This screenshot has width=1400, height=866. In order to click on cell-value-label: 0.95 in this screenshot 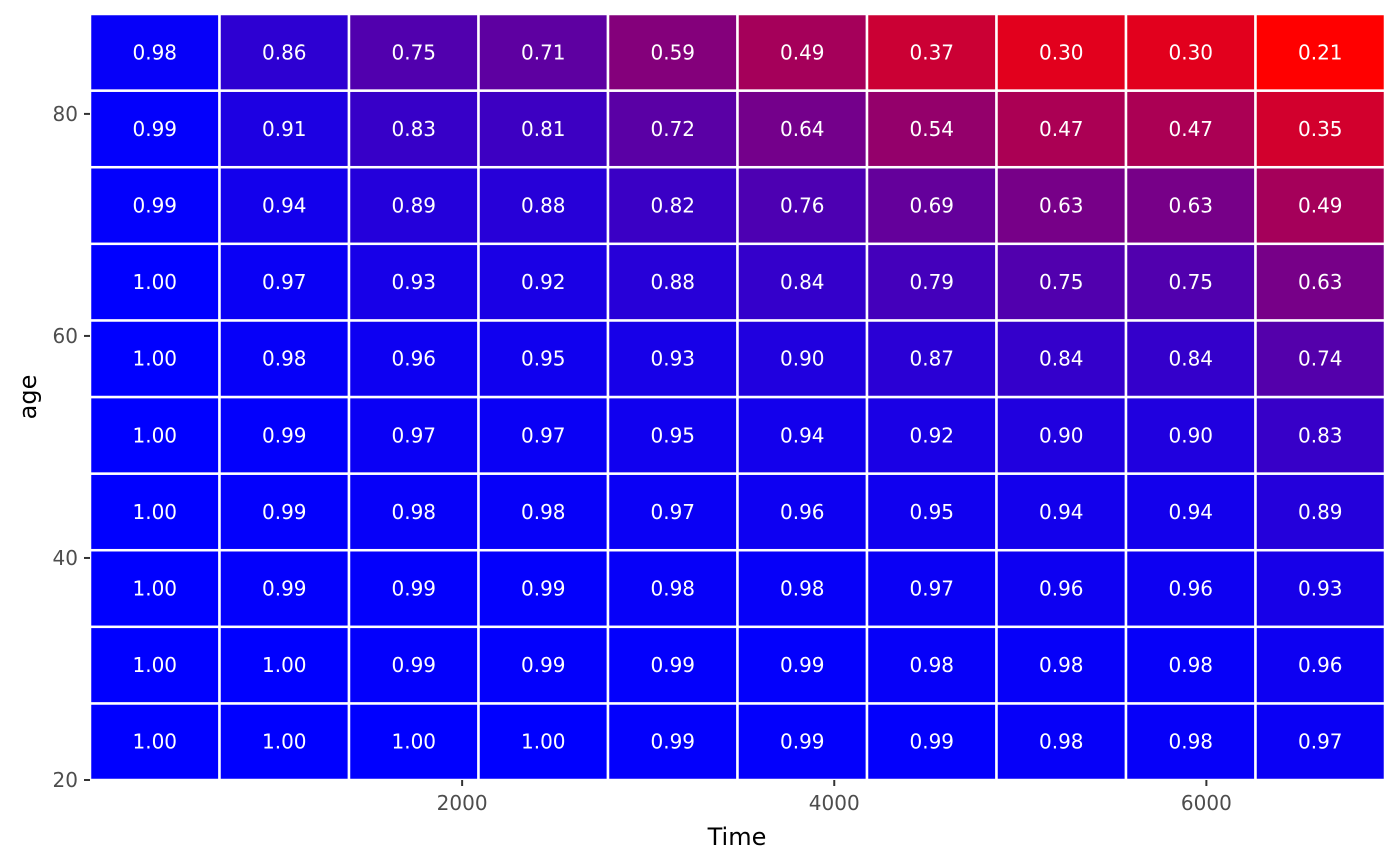, I will do `click(543, 359)`.